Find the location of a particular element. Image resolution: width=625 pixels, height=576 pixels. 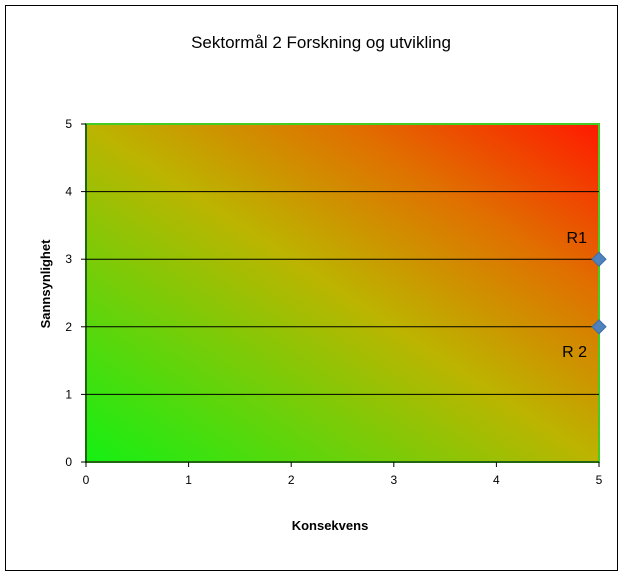

y-tick-label: 1 is located at coordinates (68, 394).